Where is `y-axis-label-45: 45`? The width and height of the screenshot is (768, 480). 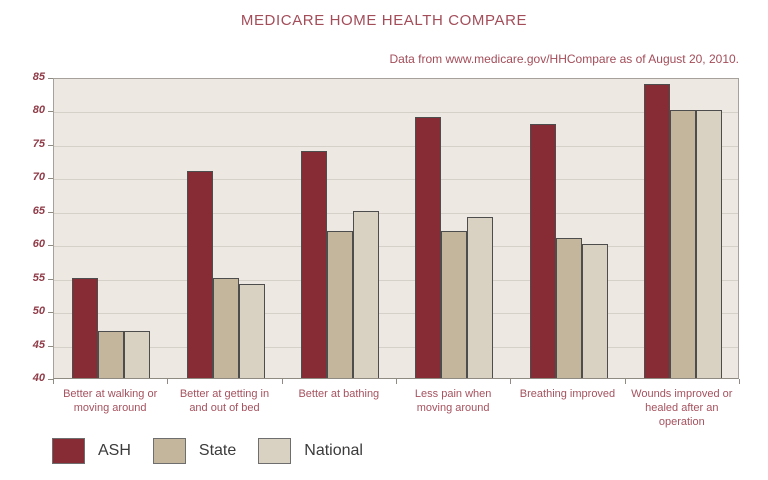
y-axis-label-45: 45 is located at coordinates (38, 344).